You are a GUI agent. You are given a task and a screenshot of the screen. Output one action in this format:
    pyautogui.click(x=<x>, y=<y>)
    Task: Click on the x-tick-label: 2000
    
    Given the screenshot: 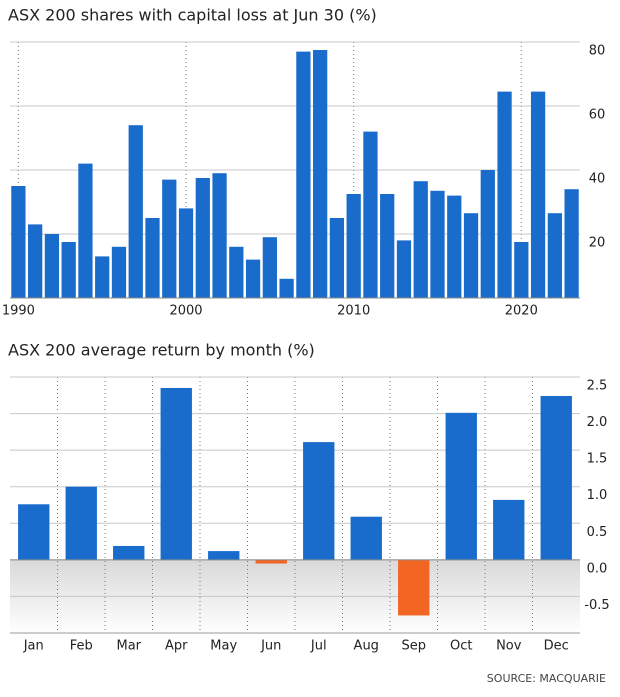 What is the action you would take?
    pyautogui.click(x=185, y=311)
    